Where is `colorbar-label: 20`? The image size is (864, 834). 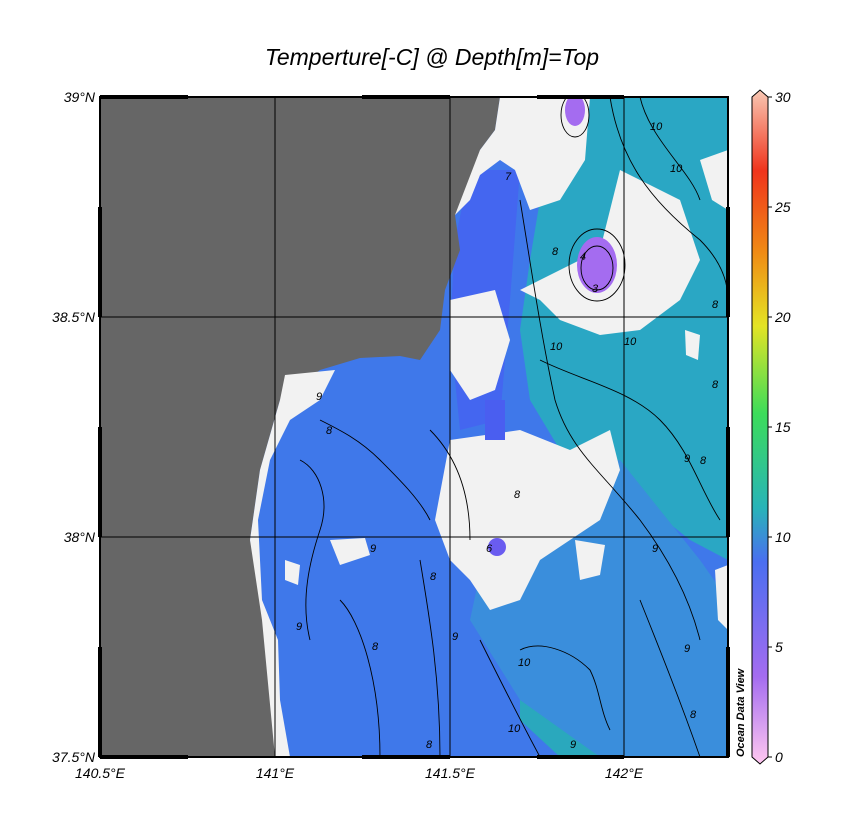
colorbar-label: 20 is located at coordinates (782, 317).